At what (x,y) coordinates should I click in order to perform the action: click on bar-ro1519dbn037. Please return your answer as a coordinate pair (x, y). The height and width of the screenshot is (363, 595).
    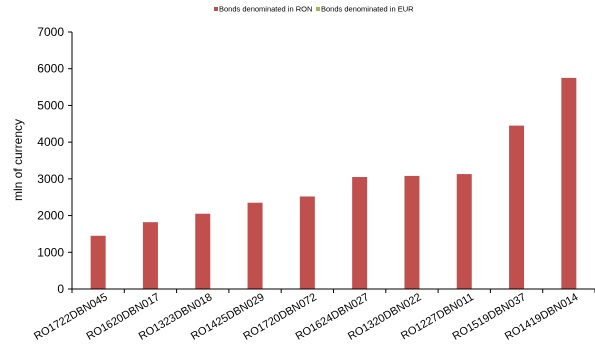
    Looking at the image, I should click on (517, 207).